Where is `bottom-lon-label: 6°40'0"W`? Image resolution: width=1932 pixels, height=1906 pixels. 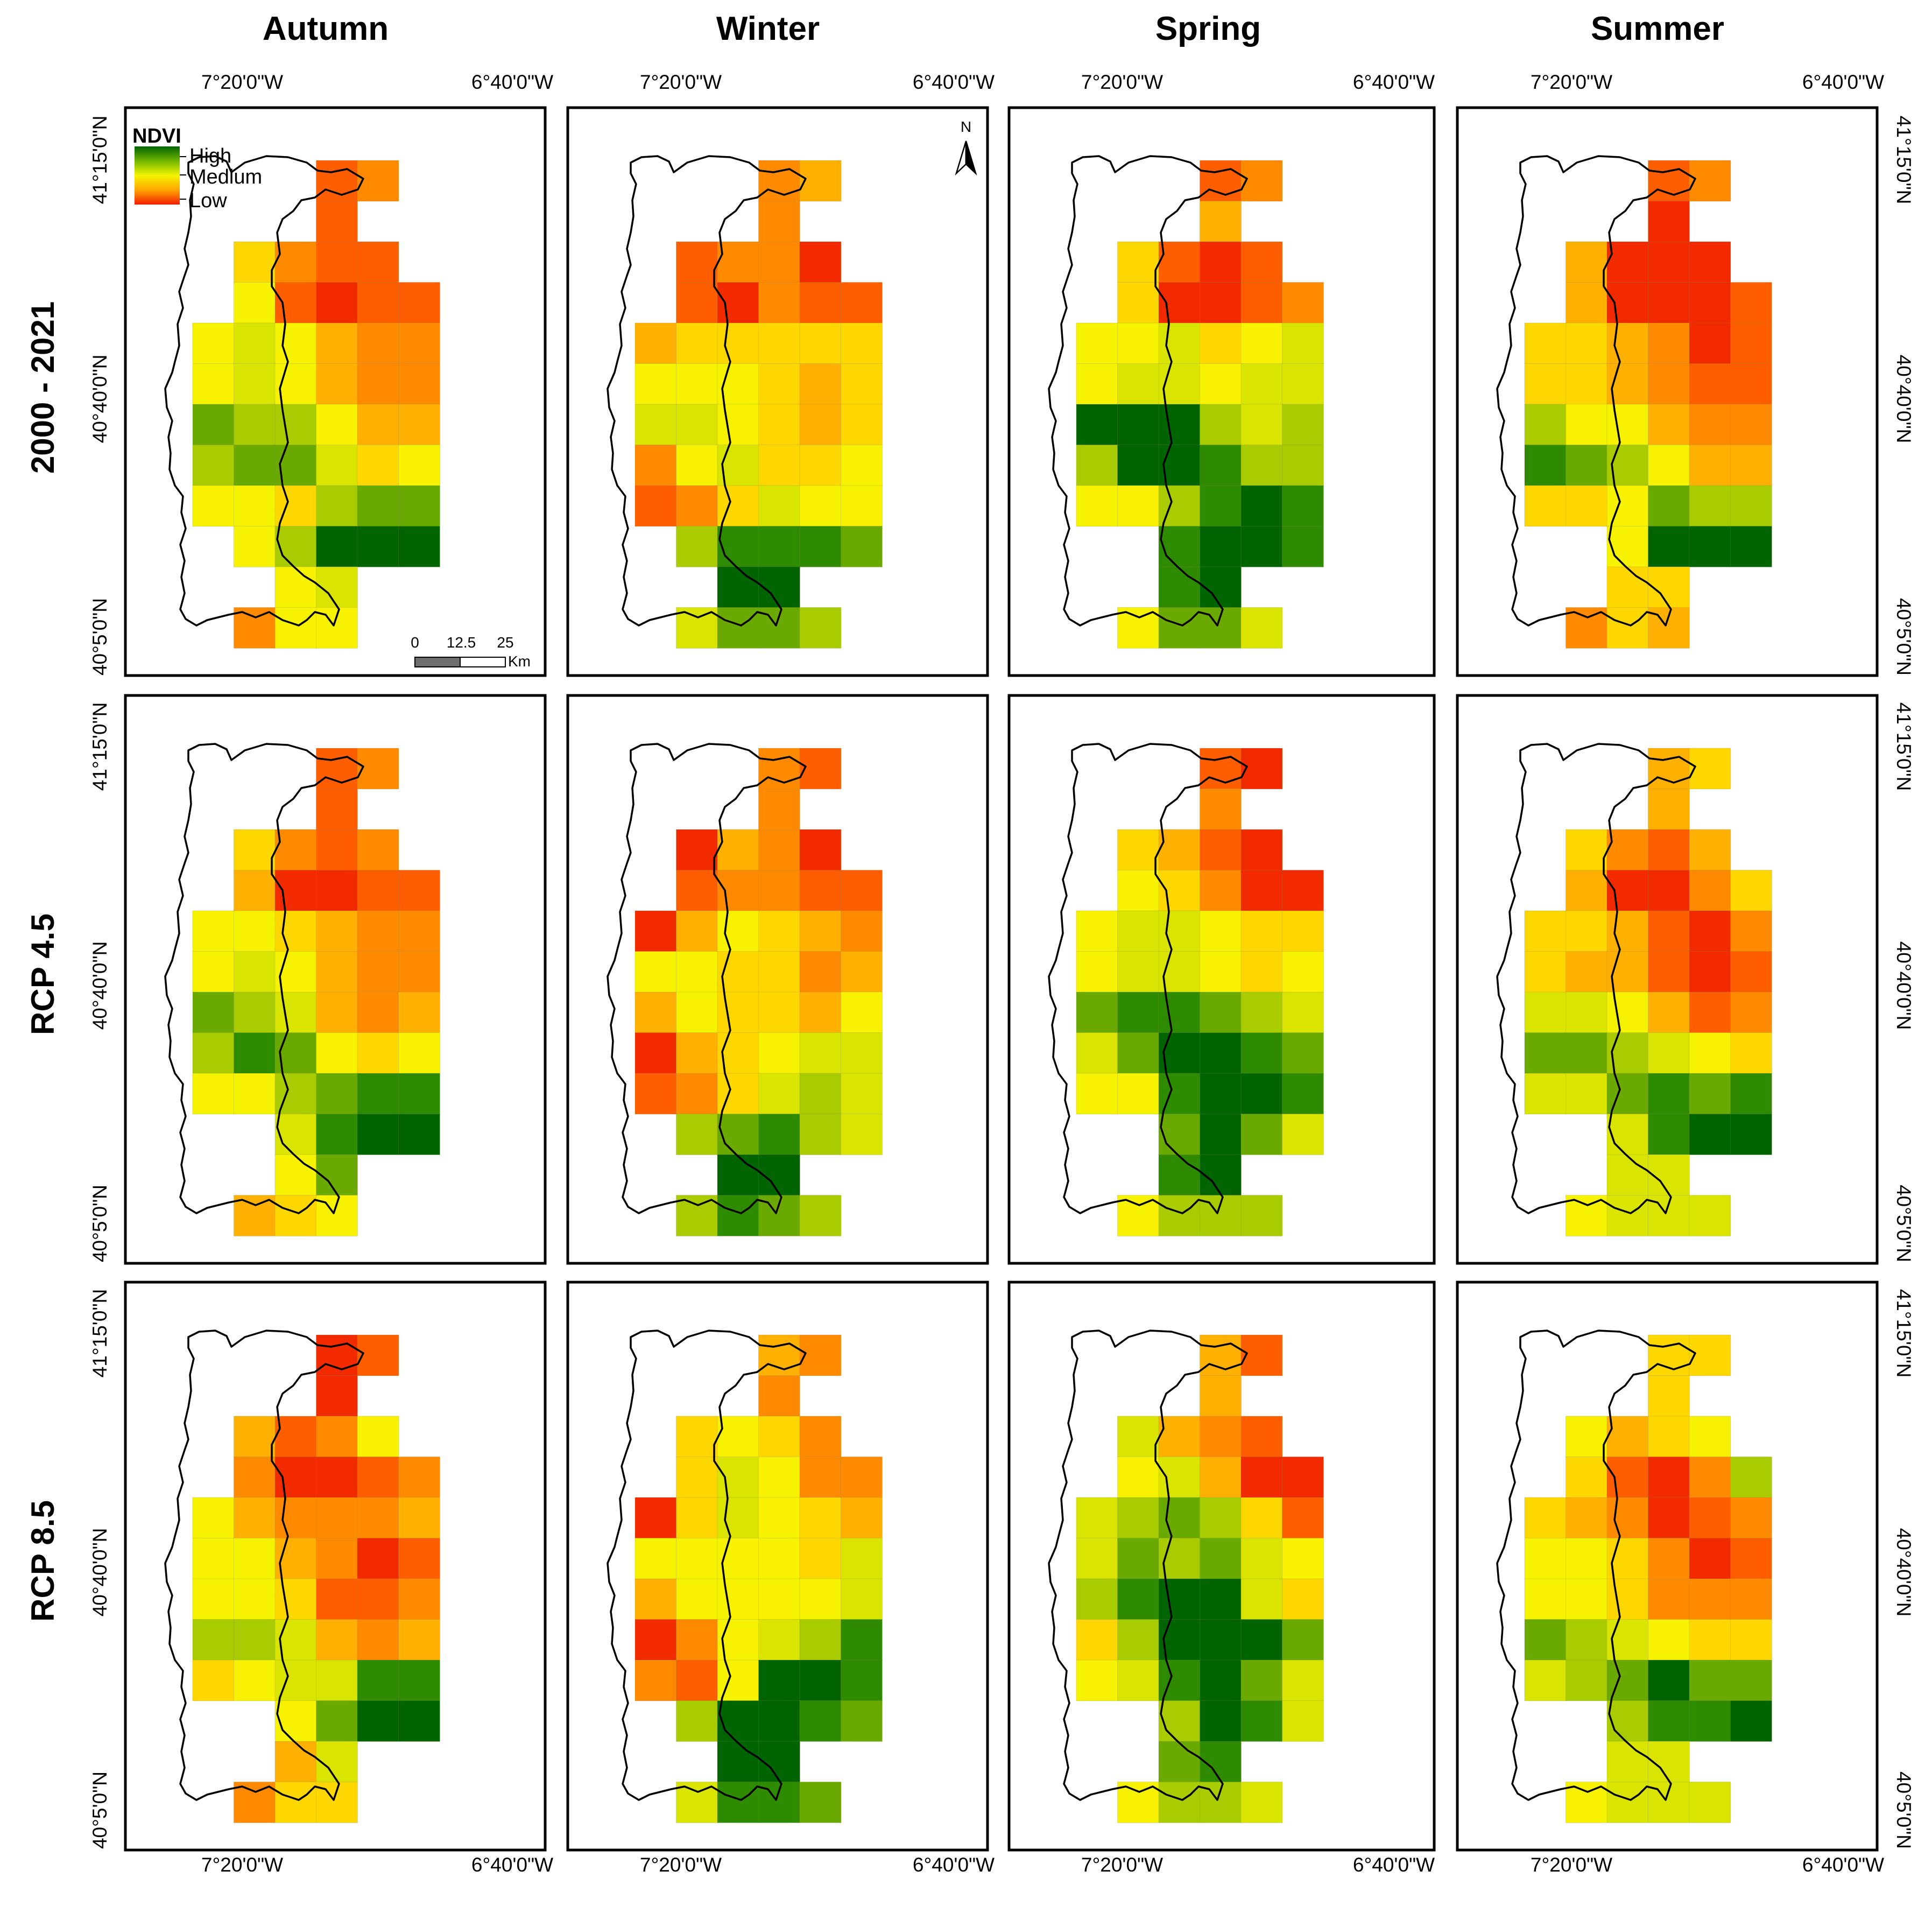
bottom-lon-label: 6°40'0"W is located at coordinates (512, 1865).